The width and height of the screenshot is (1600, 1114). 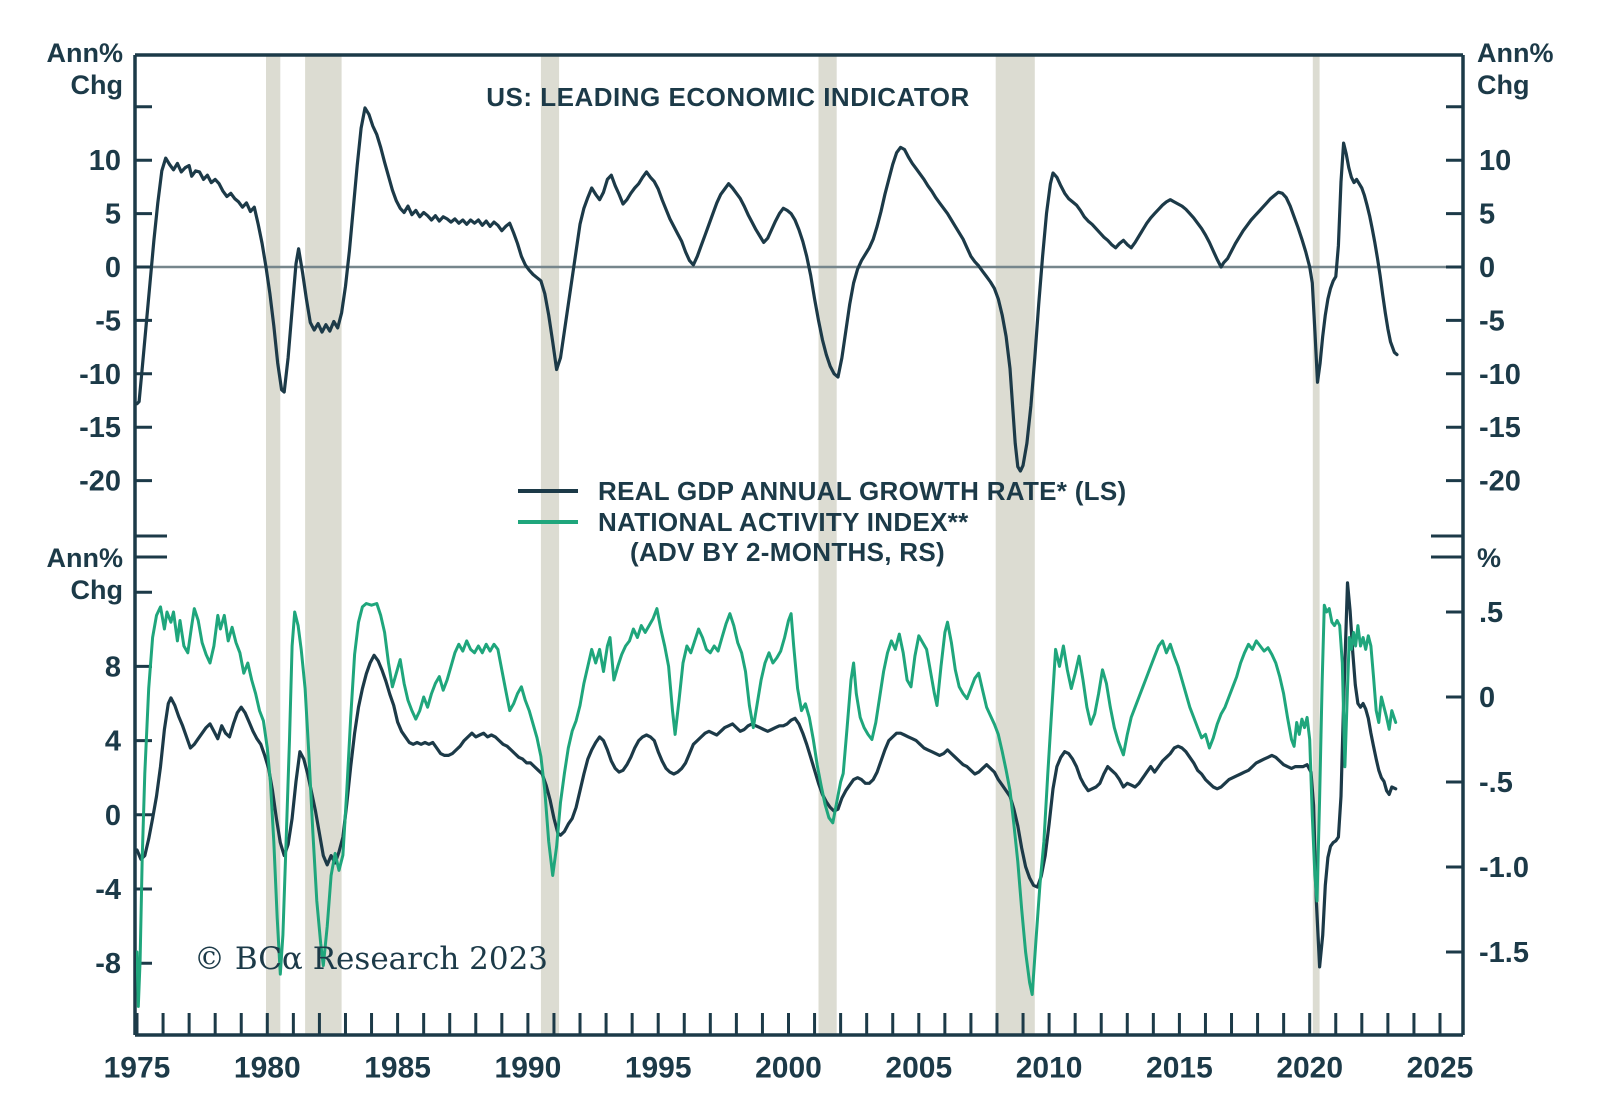 What do you see at coordinates (1309, 1068) in the screenshot?
I see `xtick-label: 2020` at bounding box center [1309, 1068].